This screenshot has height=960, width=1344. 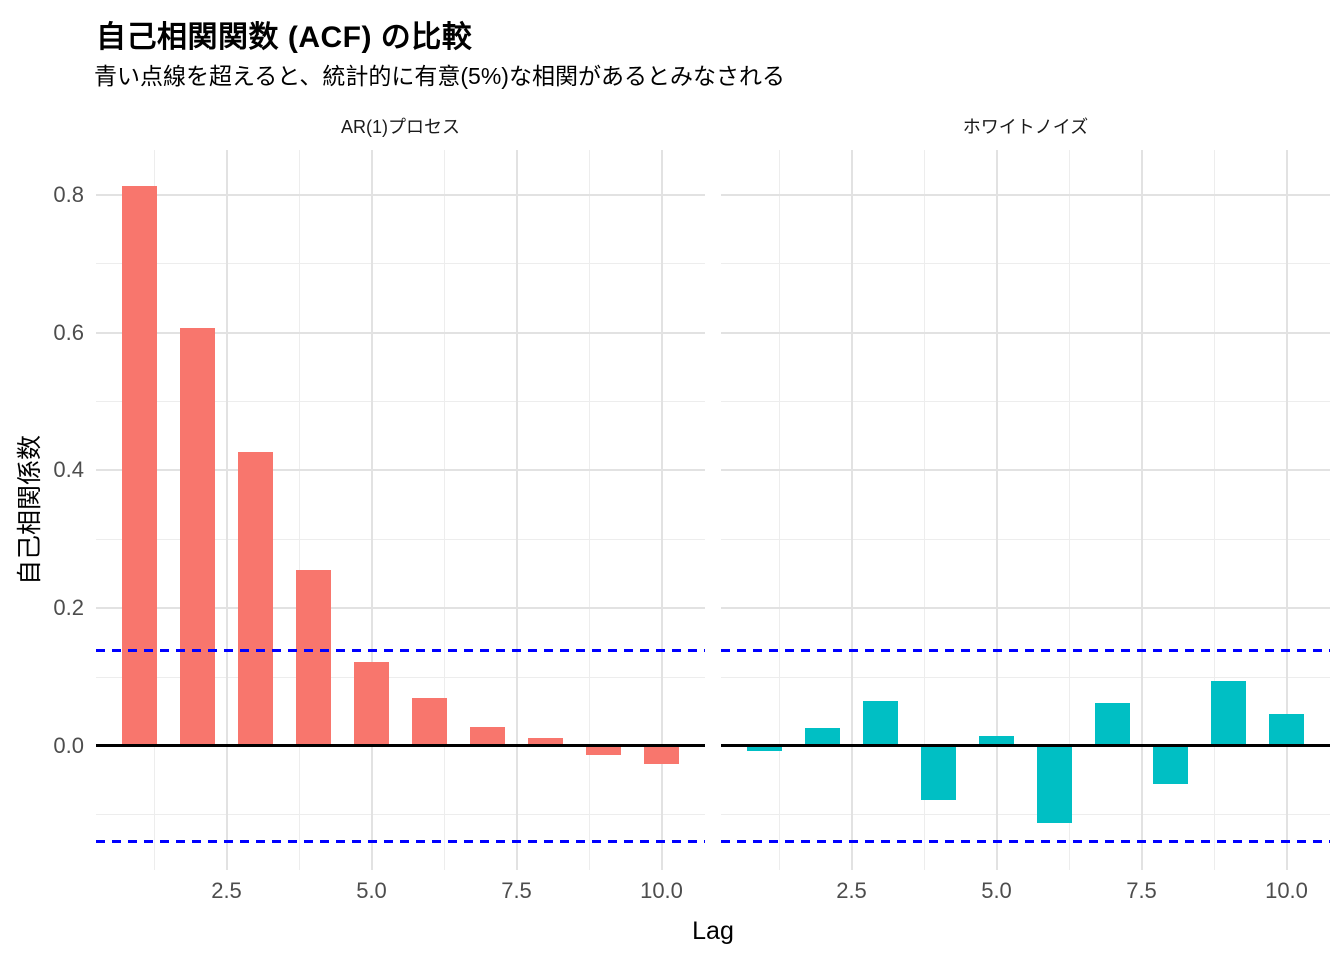 What do you see at coordinates (713, 931) in the screenshot?
I see `x-axis-title: Lag` at bounding box center [713, 931].